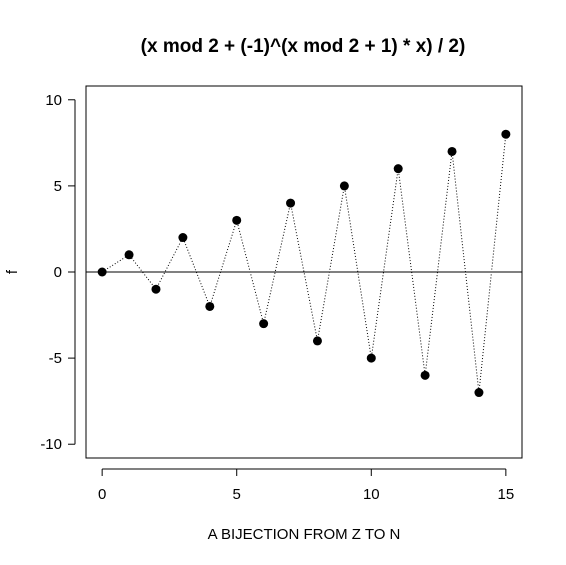 The height and width of the screenshot is (565, 566). I want to click on y-tick-label: -10, so click(51, 444).